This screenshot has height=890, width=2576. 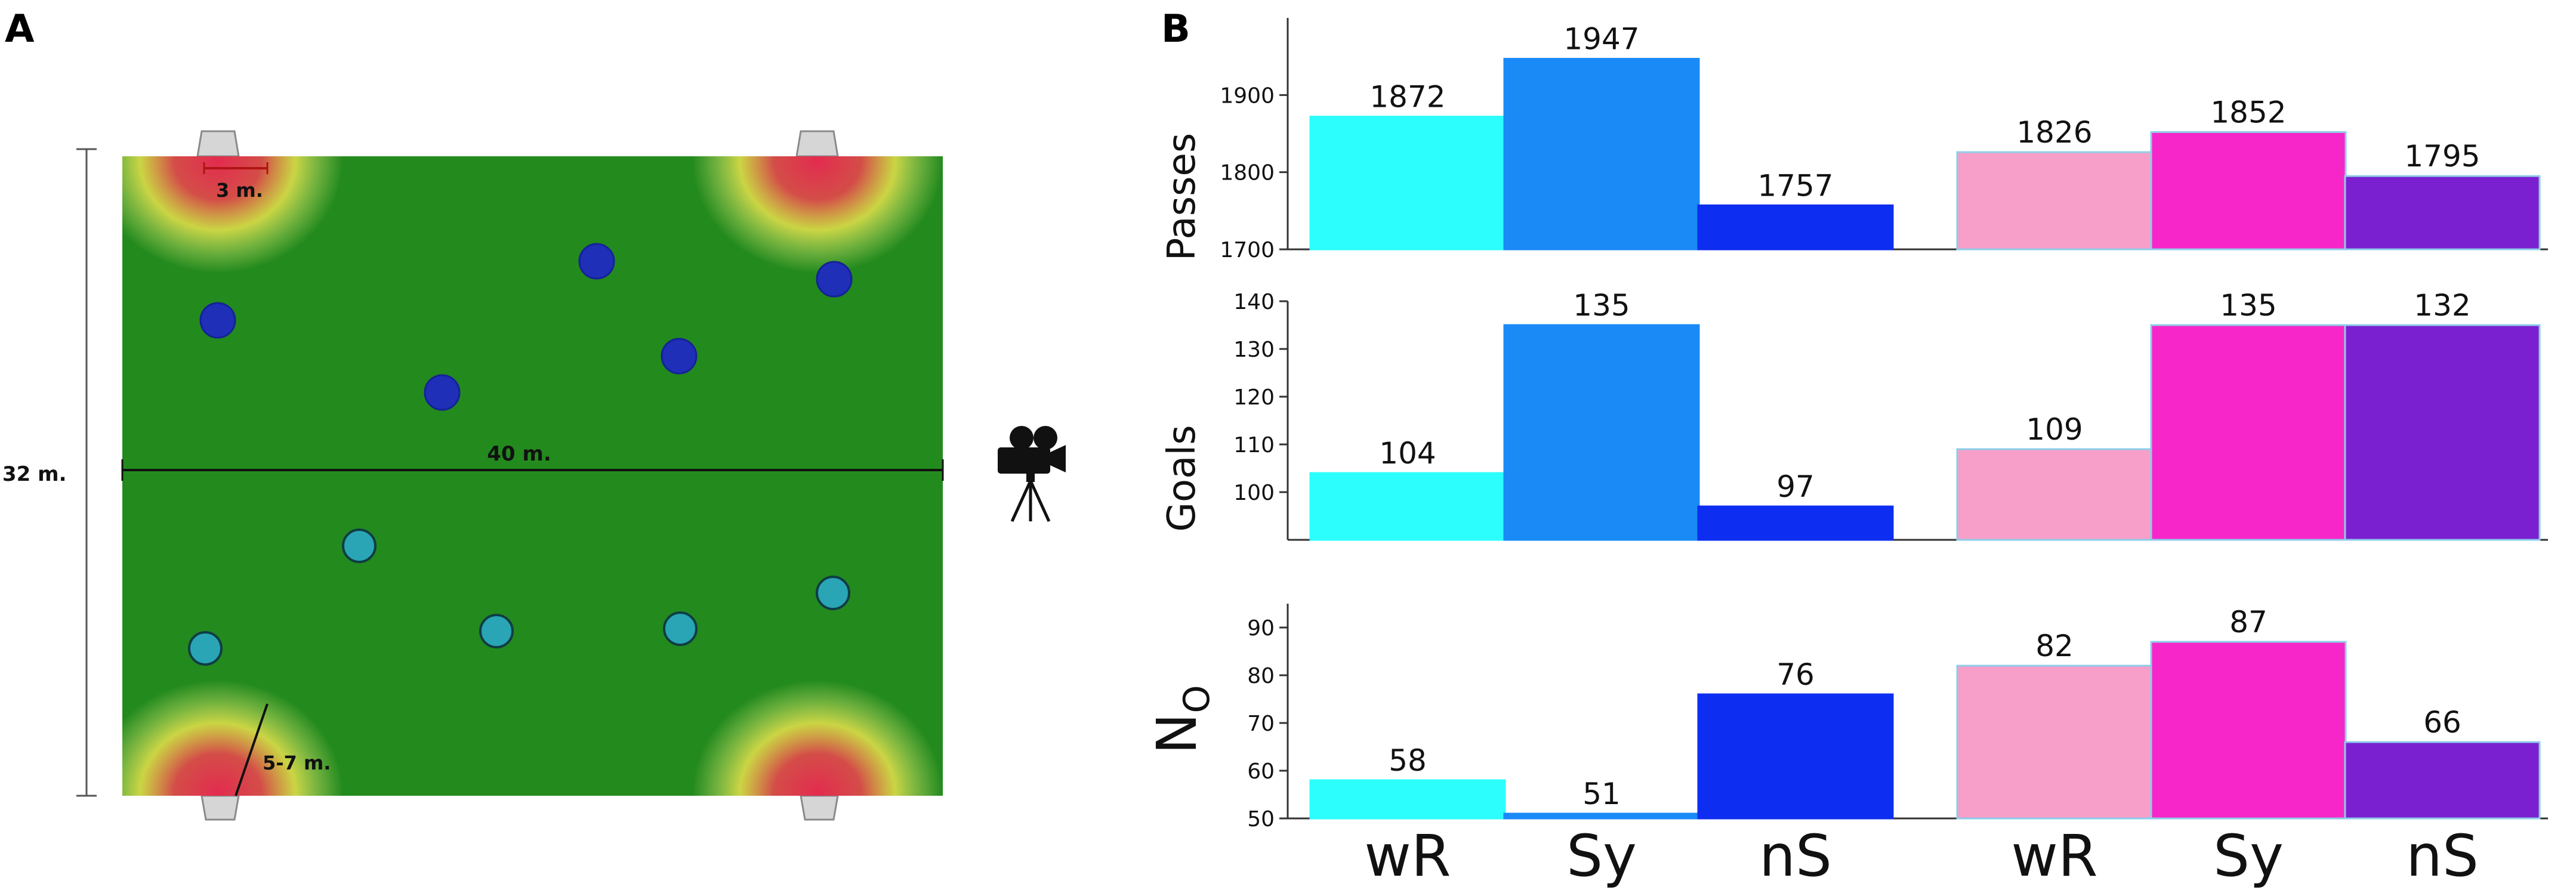 I want to click on chart-no-ylabel-main: N, so click(x=1177, y=734).